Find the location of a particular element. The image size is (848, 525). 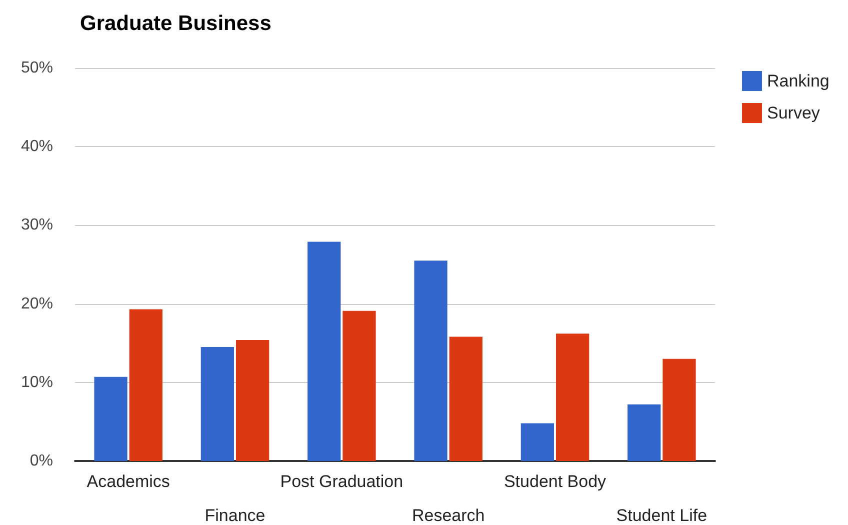

x-tick-label: Post Graduation is located at coordinates (342, 481).